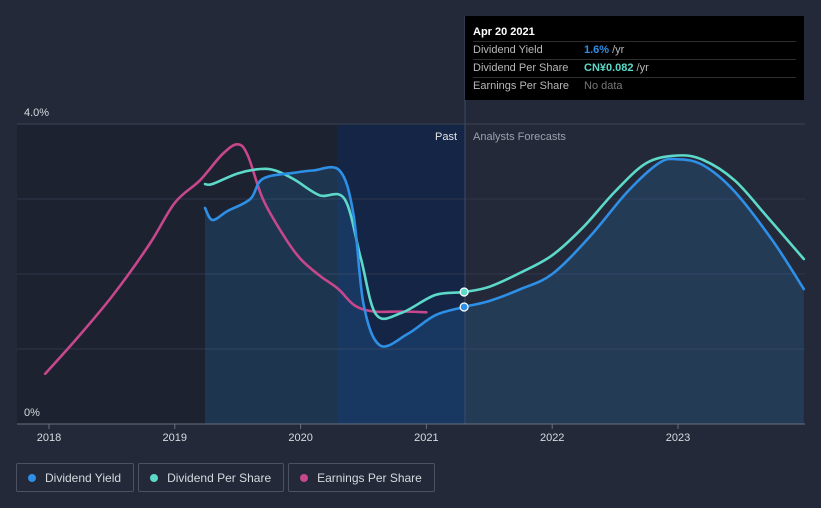 This screenshot has height=508, width=821. I want to click on tooltip-label: Dividend Per Share, so click(521, 68).